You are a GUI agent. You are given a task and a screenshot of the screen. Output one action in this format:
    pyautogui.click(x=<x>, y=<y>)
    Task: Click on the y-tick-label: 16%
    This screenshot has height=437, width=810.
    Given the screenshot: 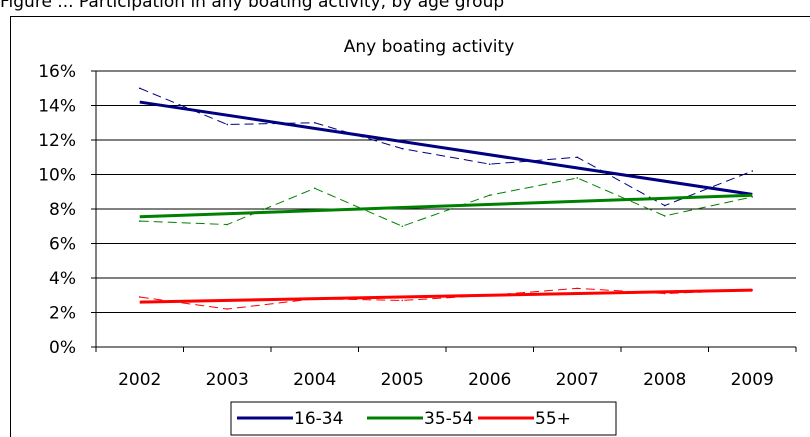 What is the action you would take?
    pyautogui.click(x=57, y=72)
    